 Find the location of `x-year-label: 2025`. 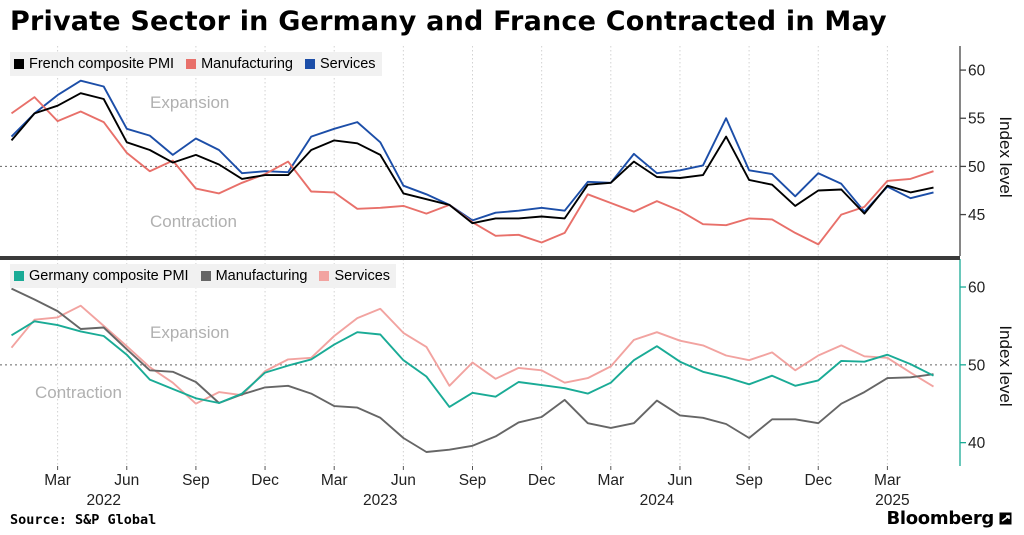

x-year-label: 2025 is located at coordinates (892, 500).